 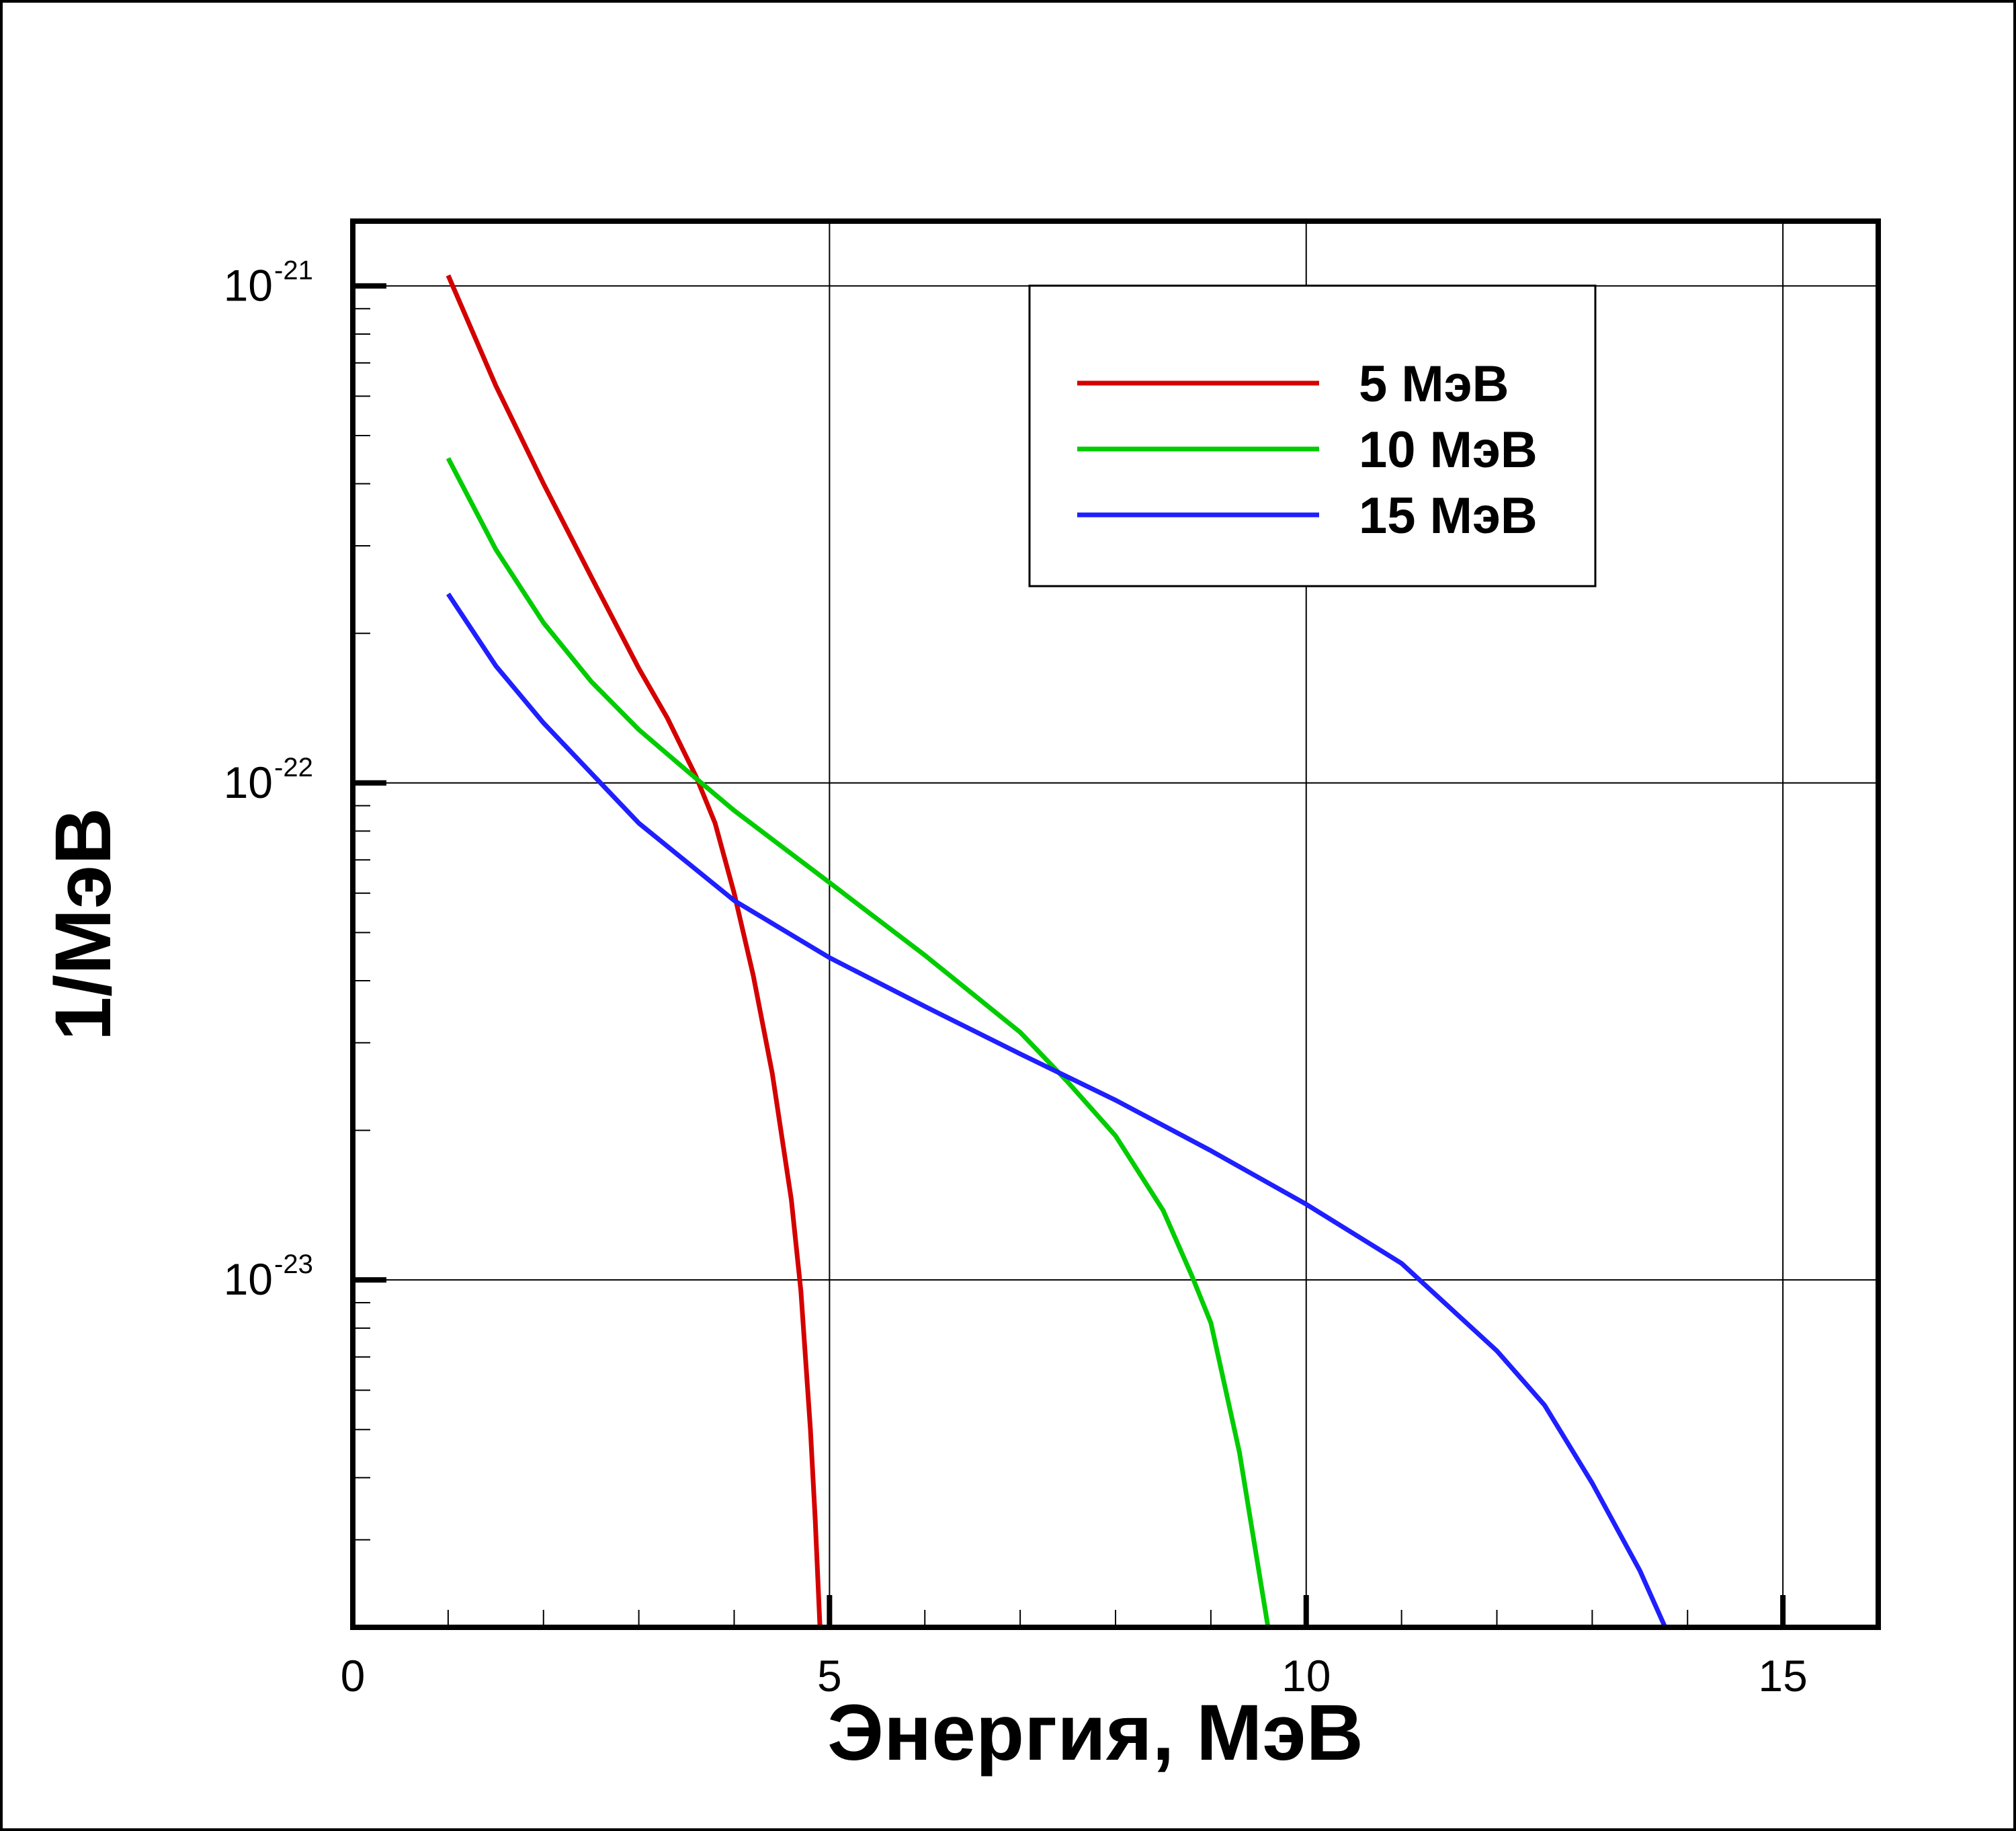 I want to click on x-tick-label: 5, so click(x=829, y=1676).